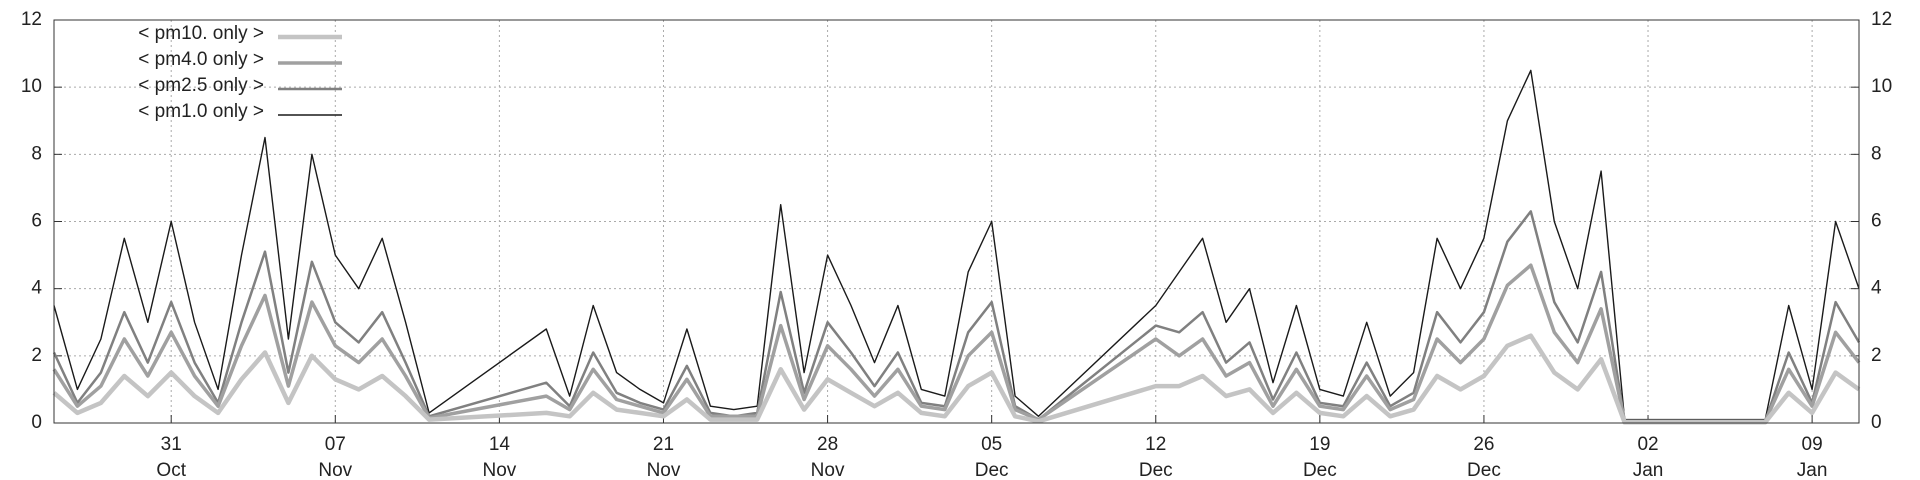  Describe the element at coordinates (1648, 457) in the screenshot. I see `x-tick-label: 02 Jan` at that location.